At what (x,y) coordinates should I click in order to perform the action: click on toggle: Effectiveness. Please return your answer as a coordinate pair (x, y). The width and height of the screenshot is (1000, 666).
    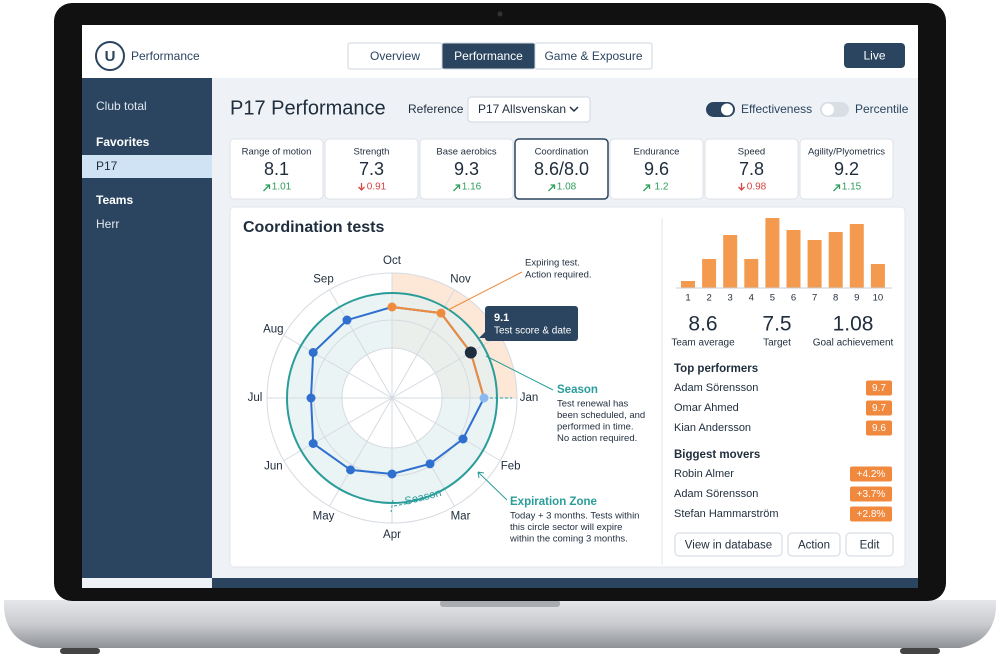
    Looking at the image, I should click on (759, 109).